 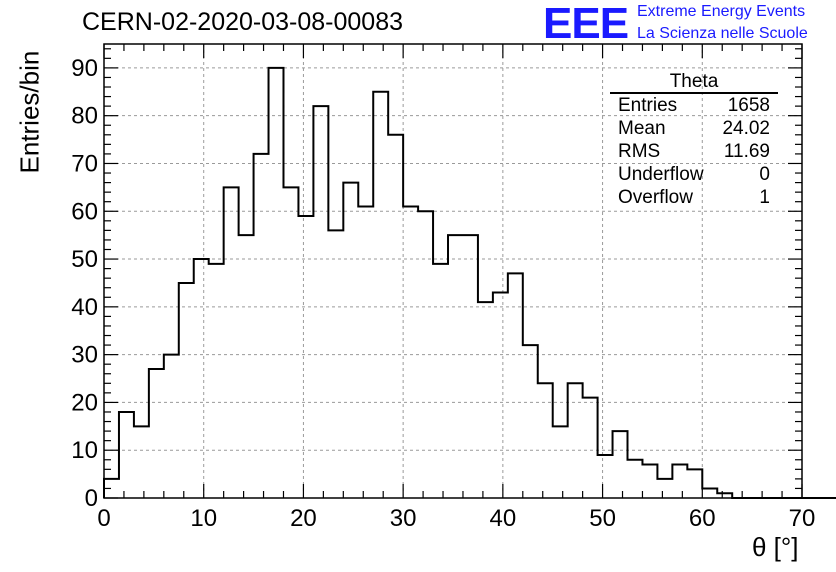 I want to click on stats-value: 1658, so click(x=748, y=105).